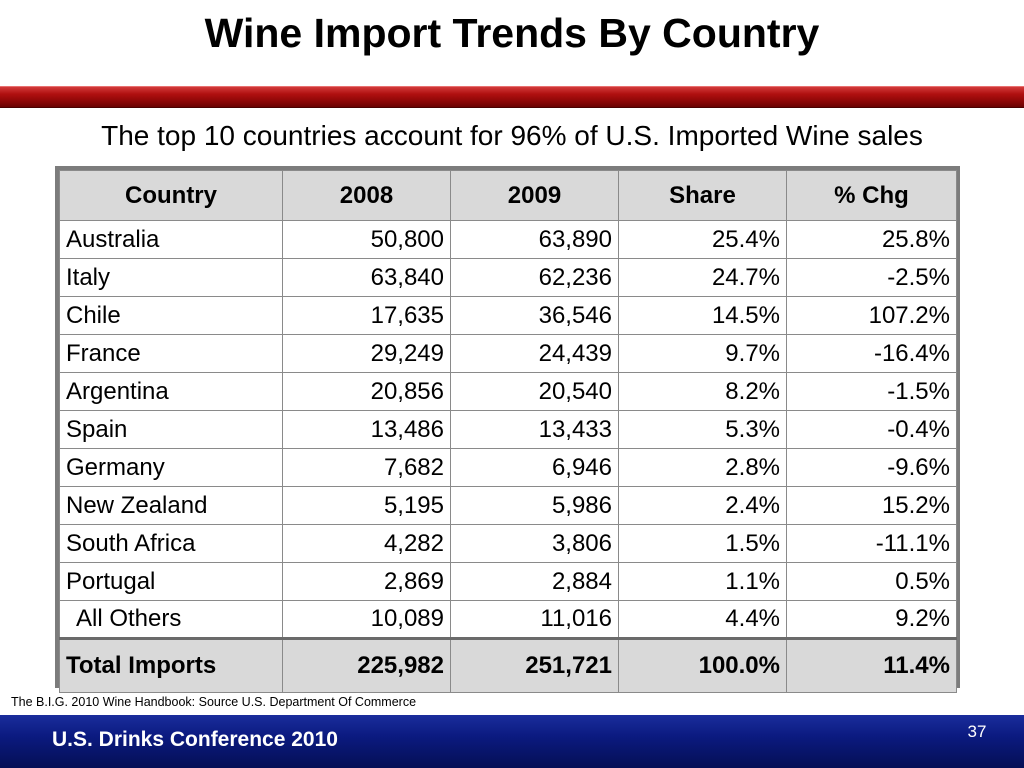  Describe the element at coordinates (195, 739) in the screenshot. I see `footer-label: U.S. Drinks Conference 2010` at that location.